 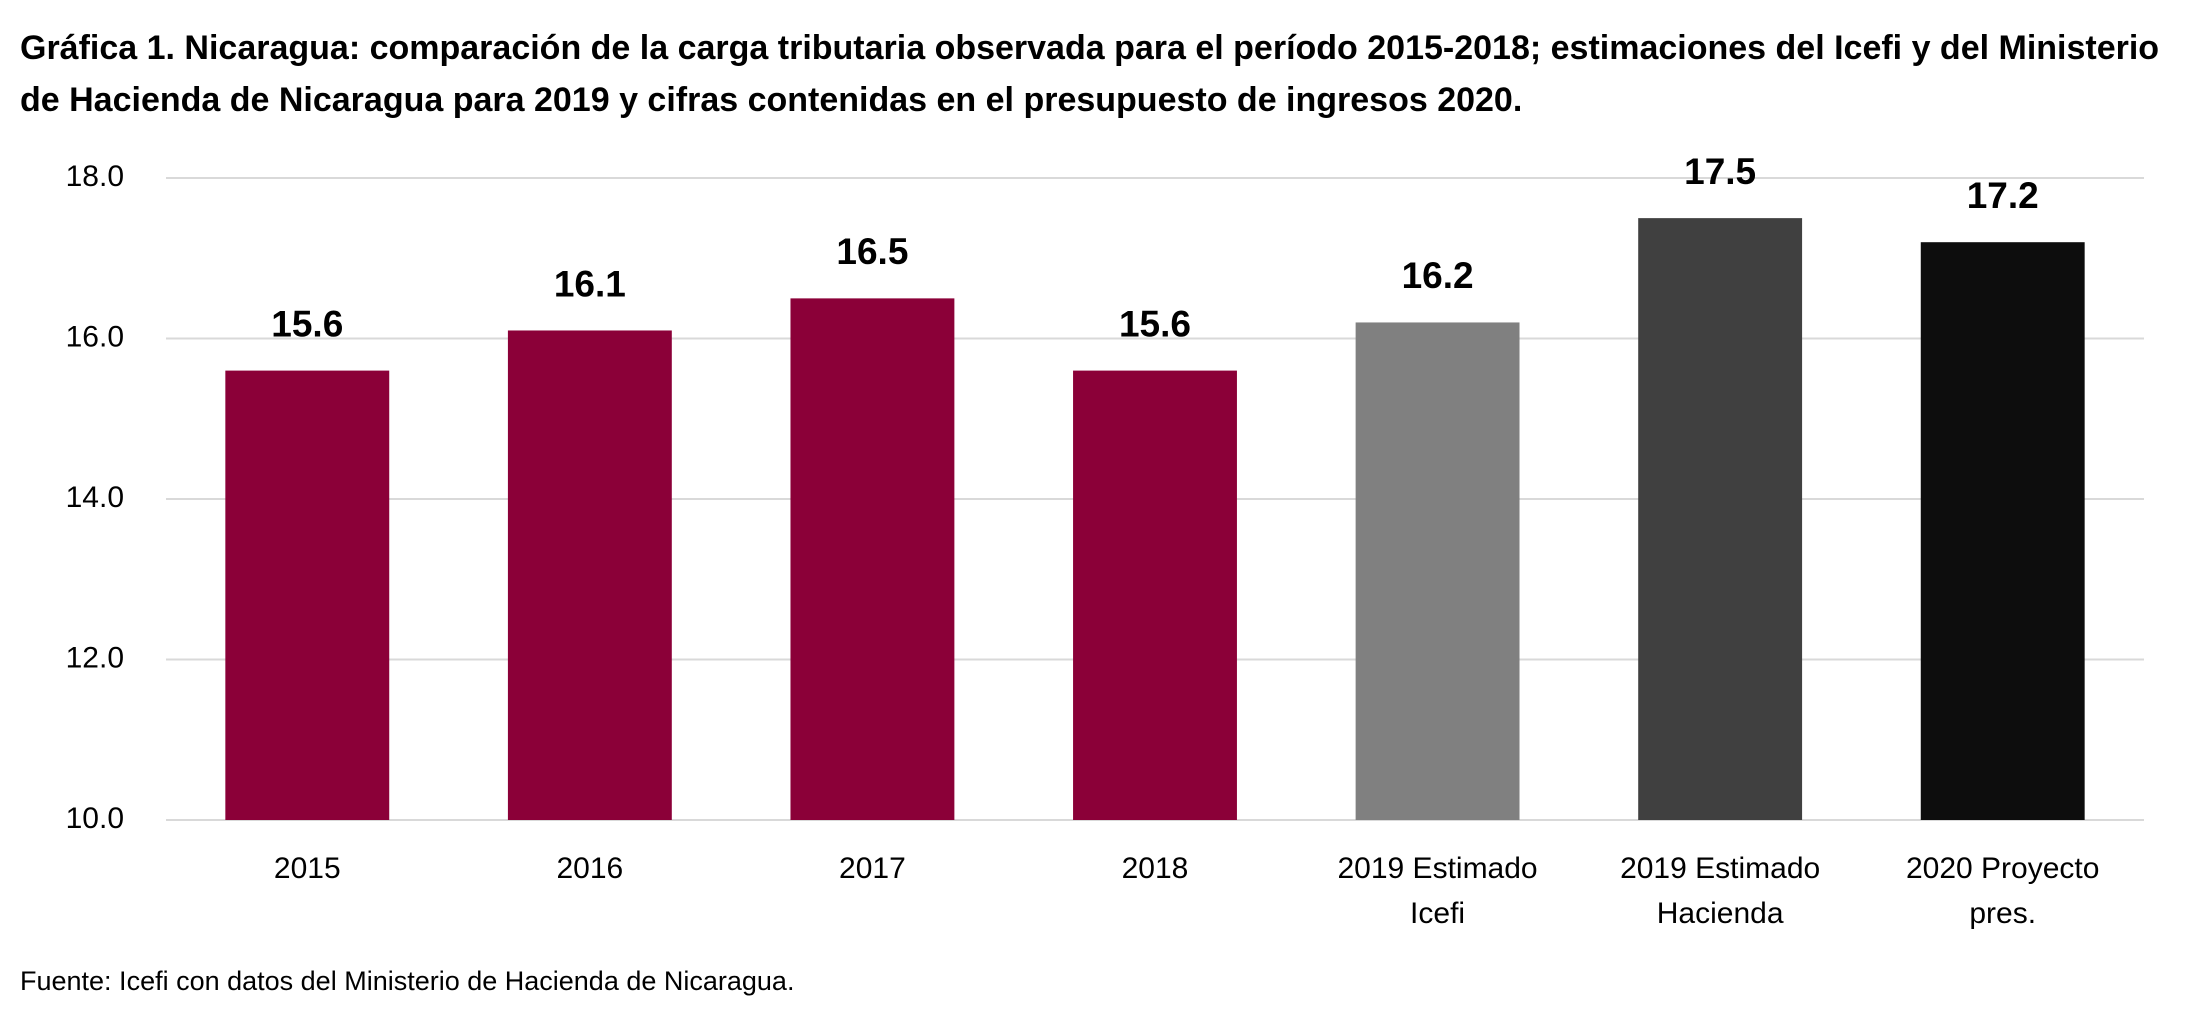 I want to click on value-label: 17.2, so click(x=2003, y=195).